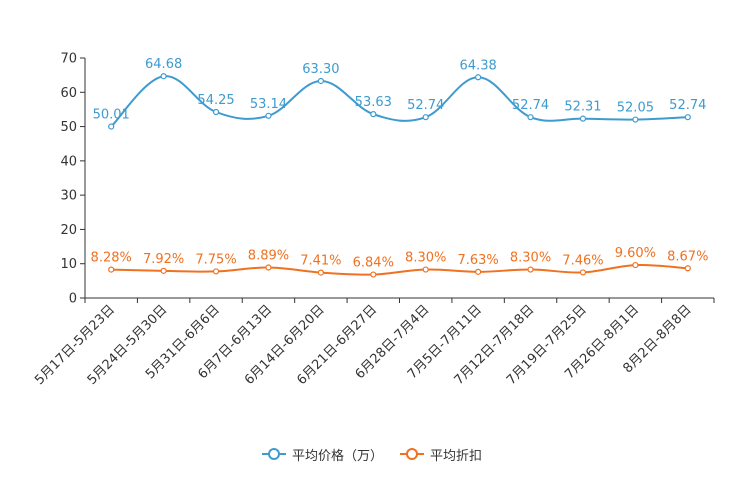 The image size is (744, 496). What do you see at coordinates (373, 102) in the screenshot?
I see `price-data-label: 53.63` at bounding box center [373, 102].